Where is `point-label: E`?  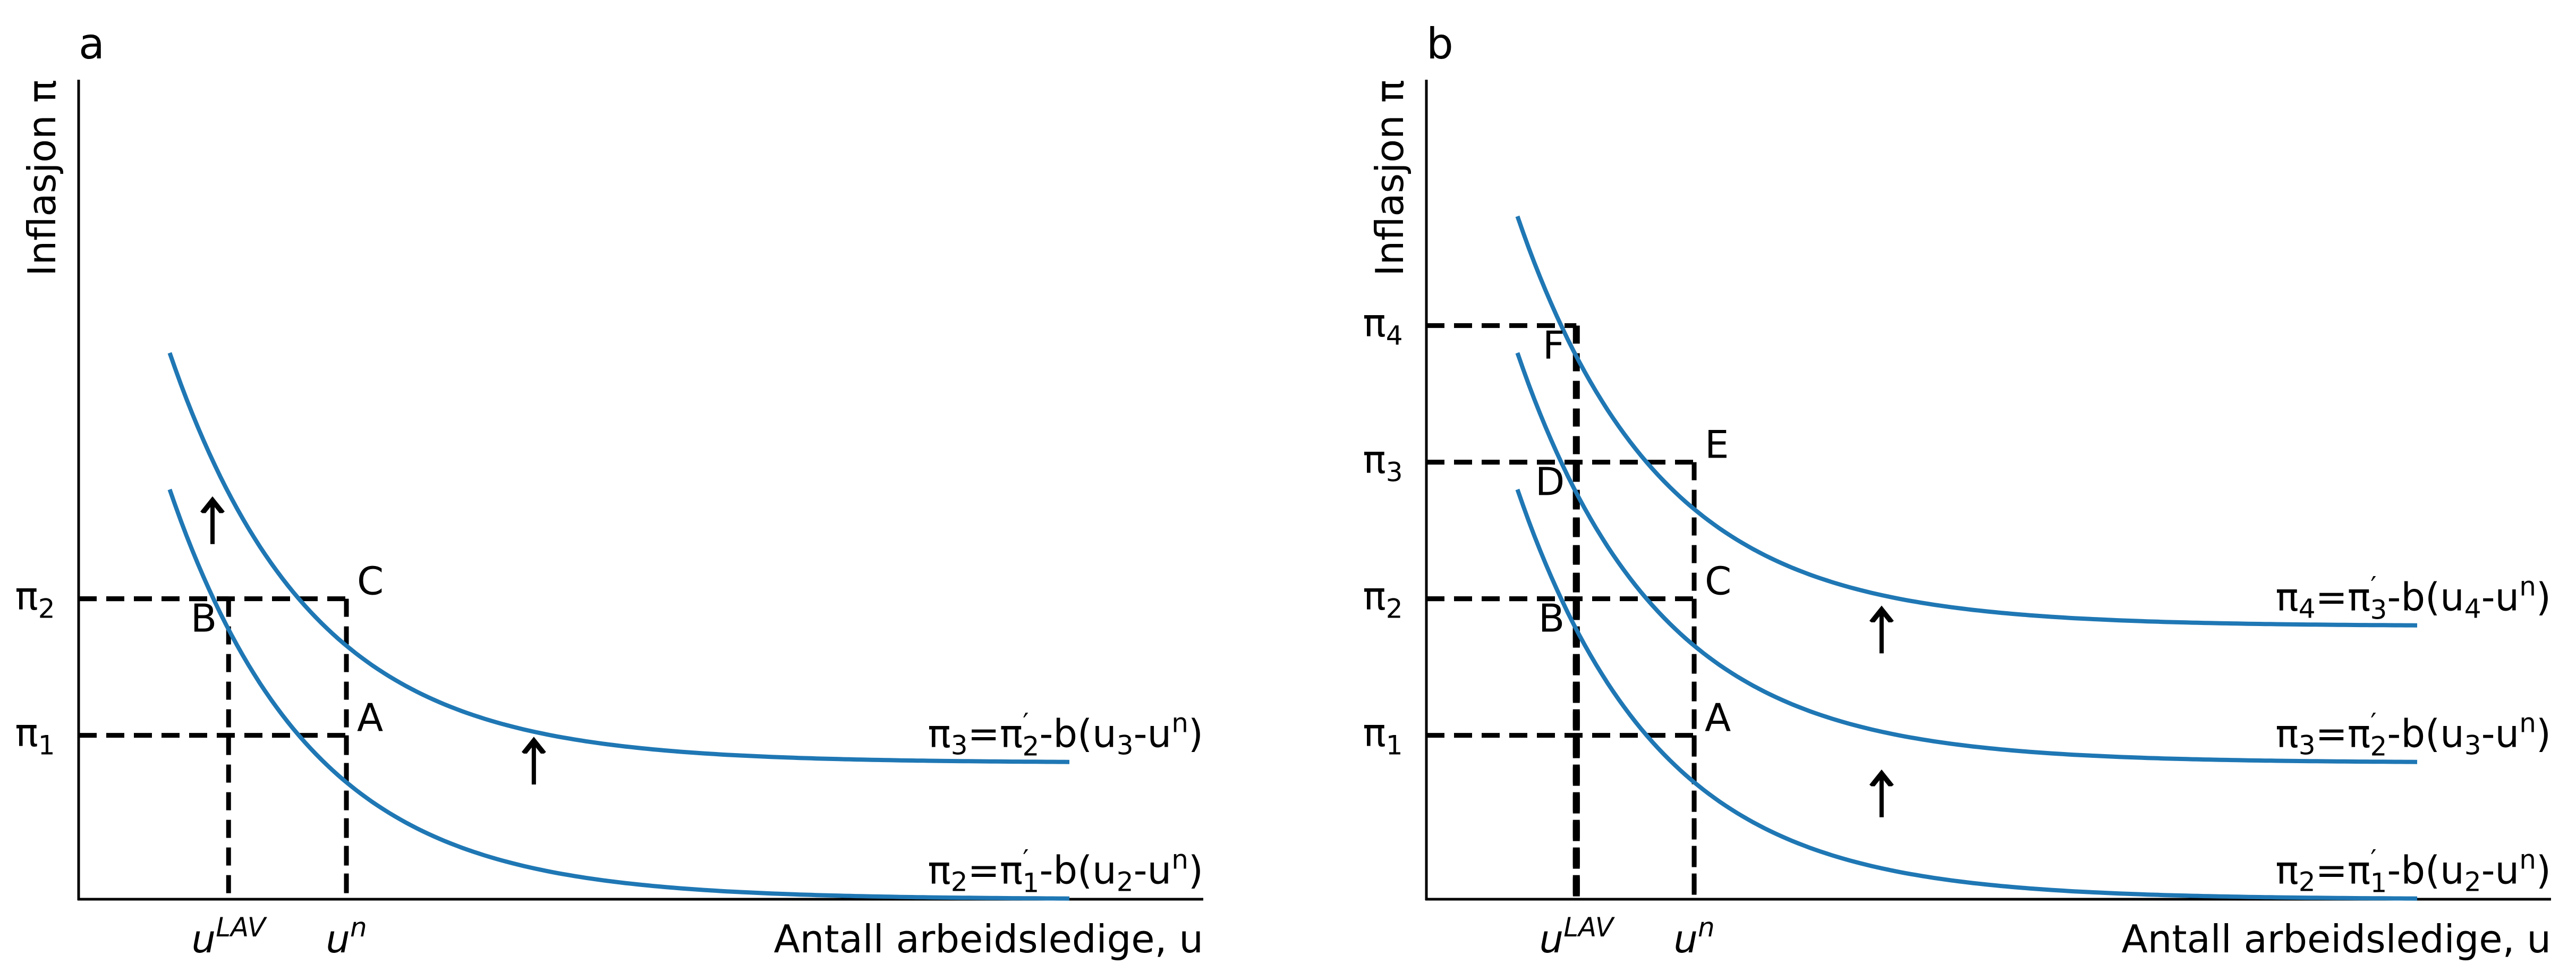 point-label: E is located at coordinates (1717, 445).